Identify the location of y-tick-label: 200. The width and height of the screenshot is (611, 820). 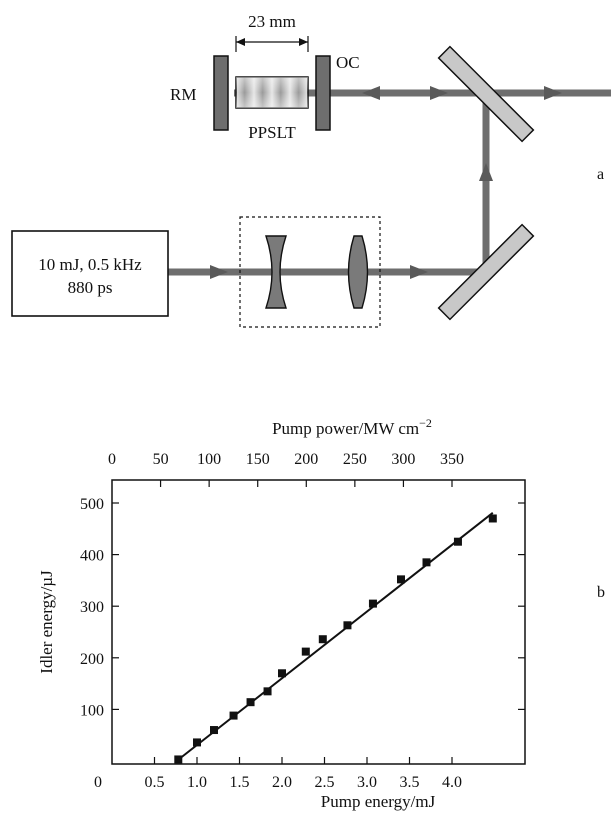
(92, 659).